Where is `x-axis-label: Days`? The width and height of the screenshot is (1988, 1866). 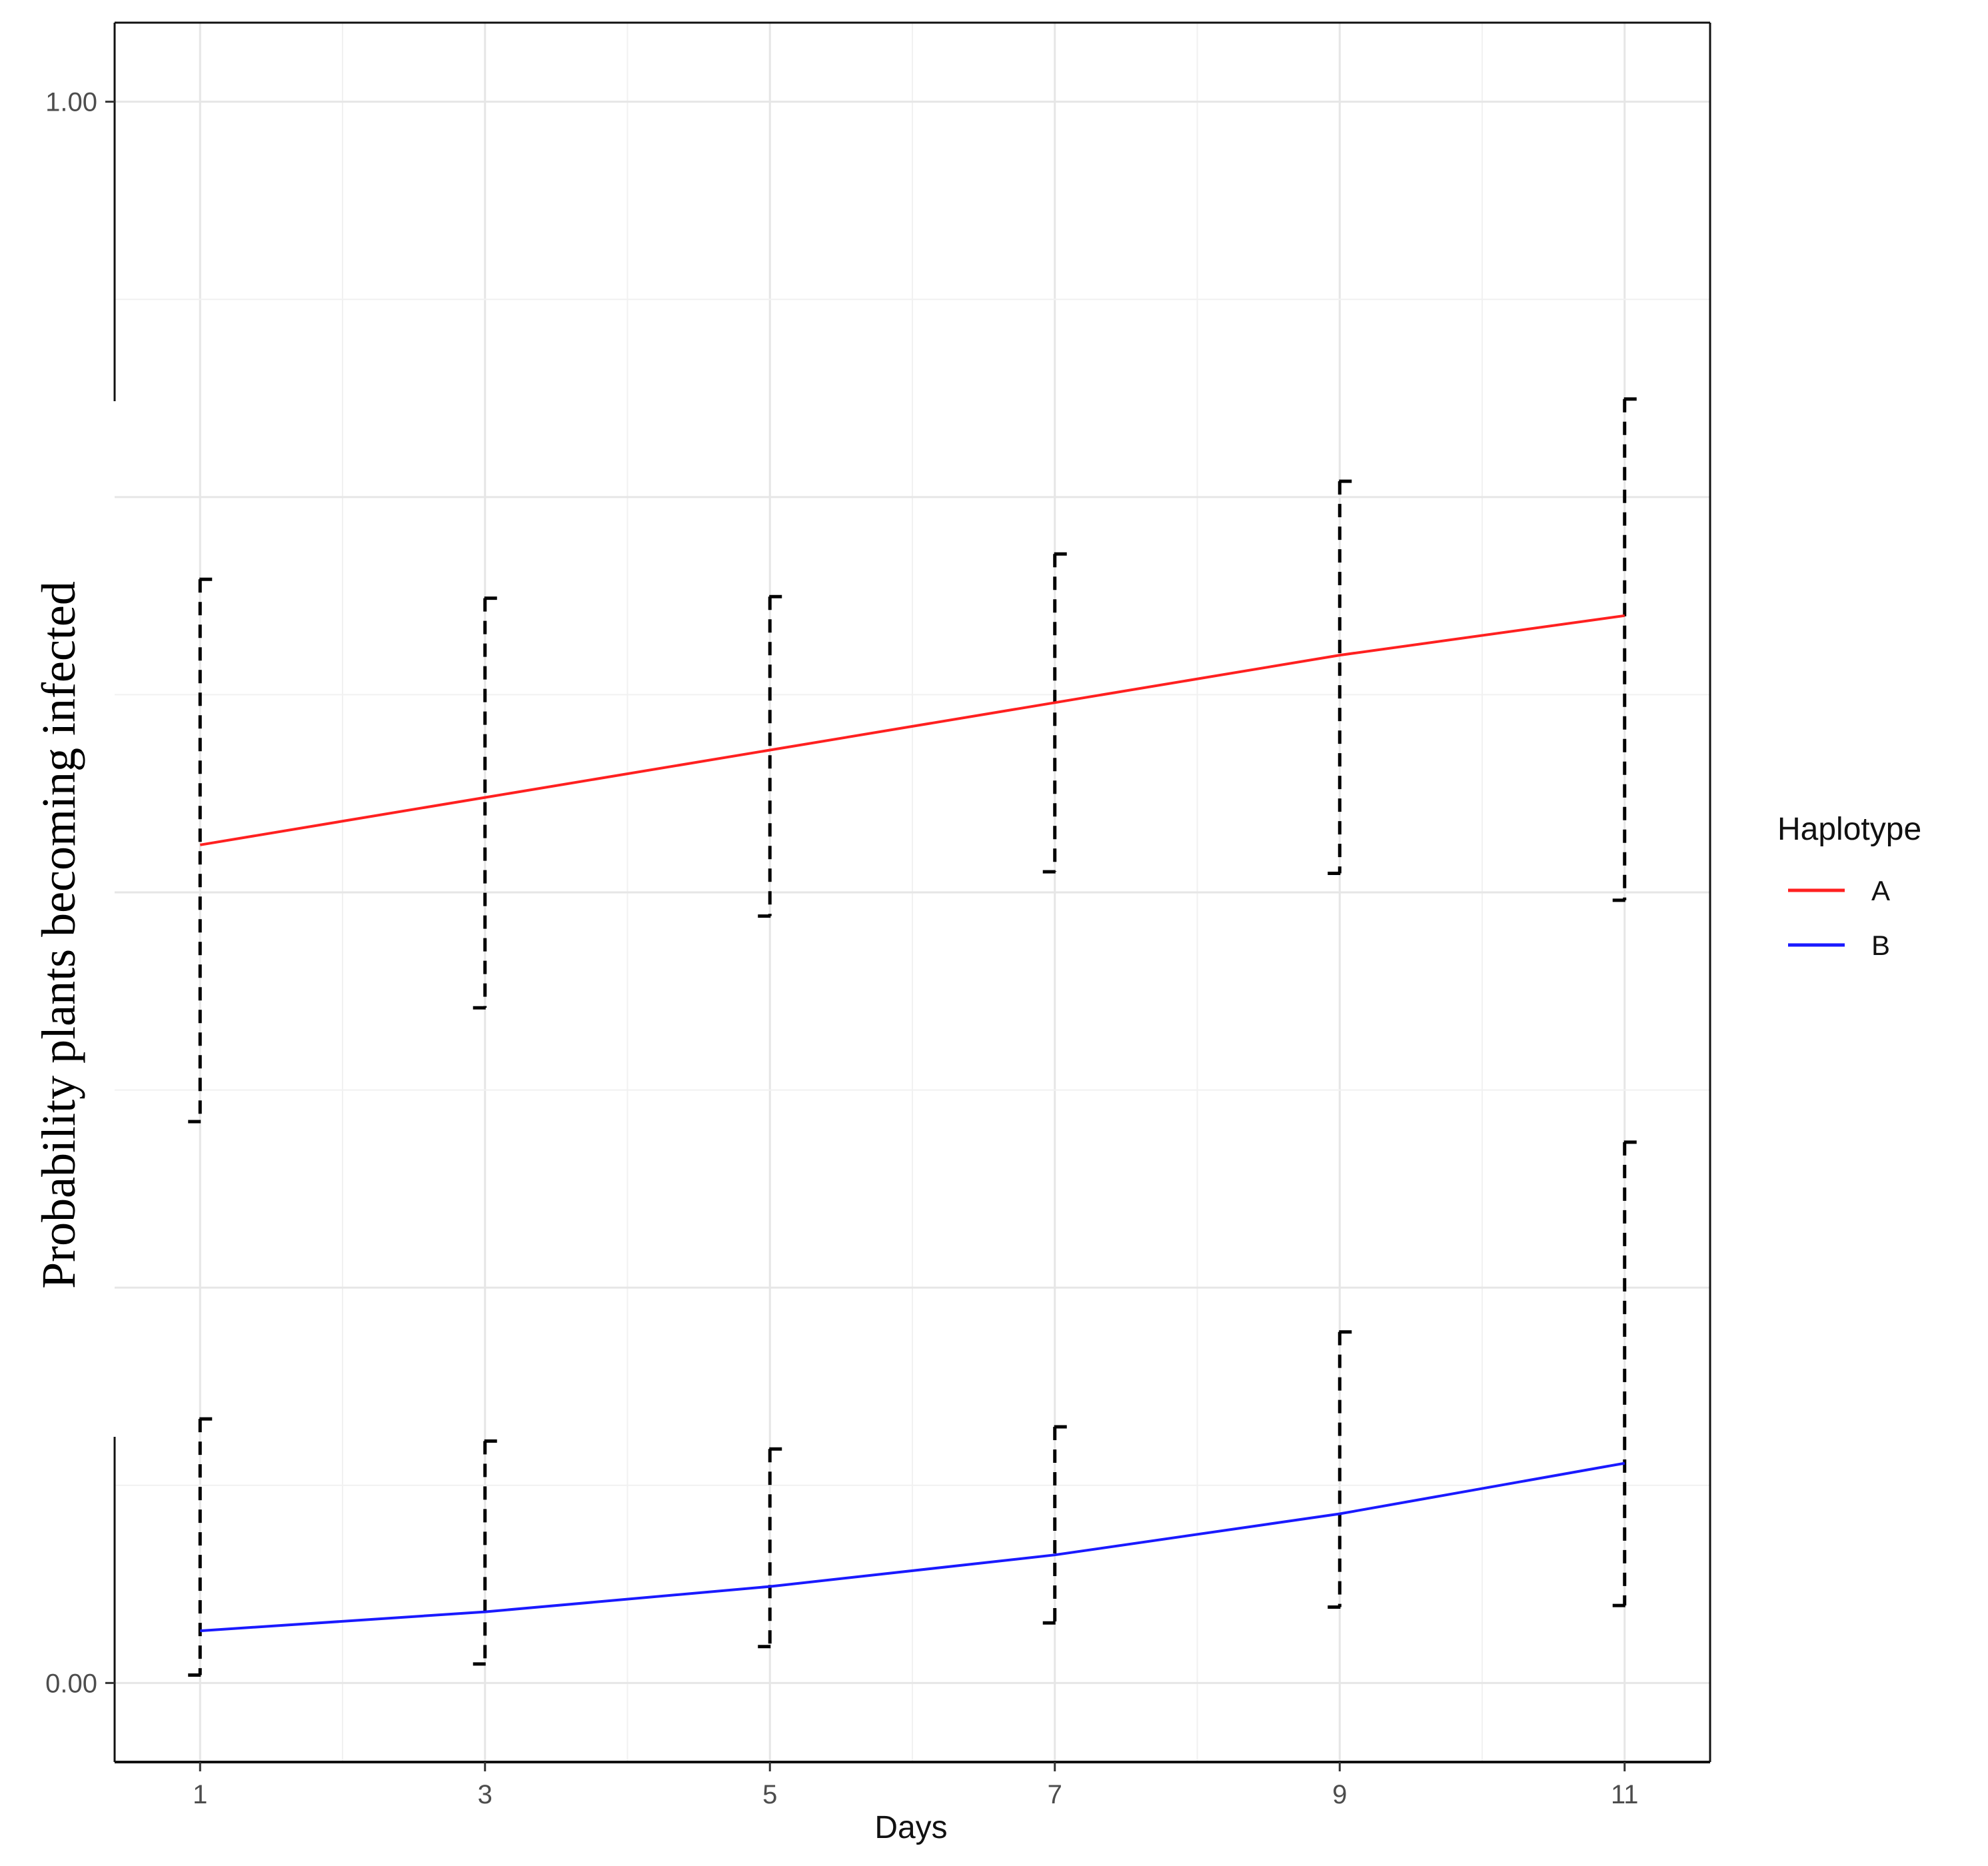 x-axis-label: Days is located at coordinates (910, 1828).